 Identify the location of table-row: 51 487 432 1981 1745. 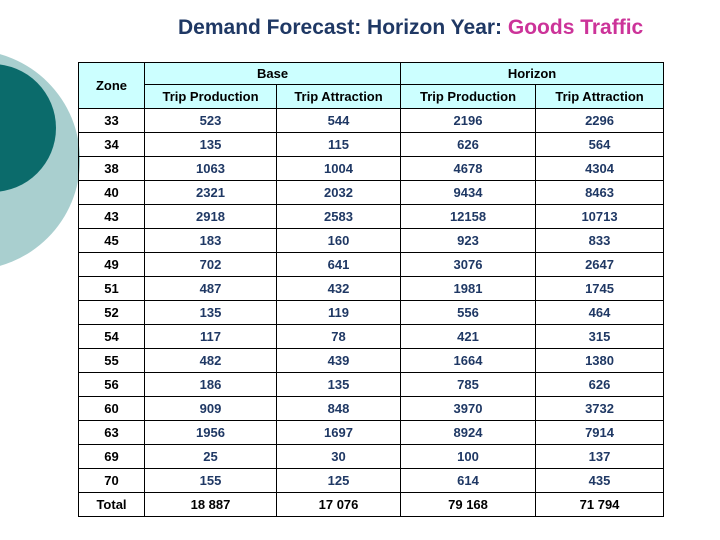
(371, 288).